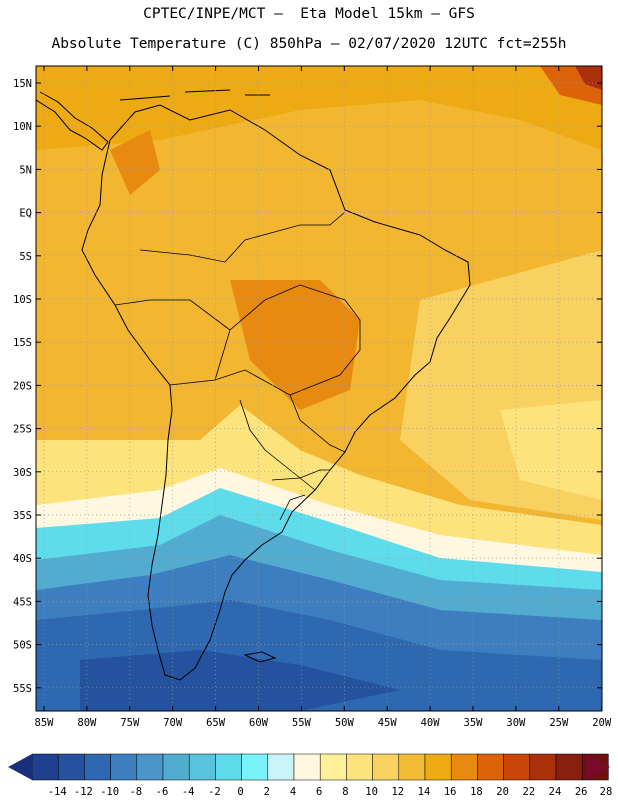  What do you see at coordinates (450, 792) in the screenshot?
I see `colorbar-label: 16` at bounding box center [450, 792].